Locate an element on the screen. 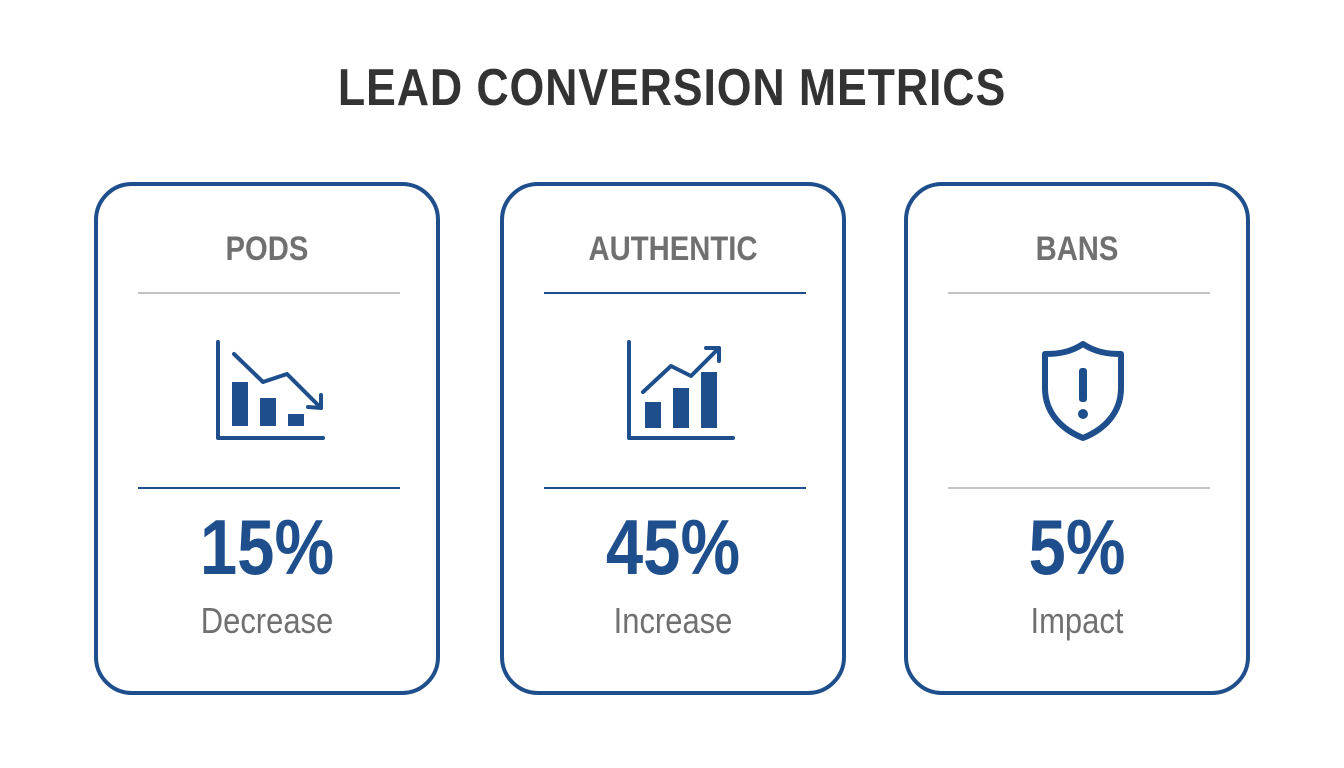 Image resolution: width=1344 pixels, height=768 pixels. metric-value: 5% is located at coordinates (1077, 547).